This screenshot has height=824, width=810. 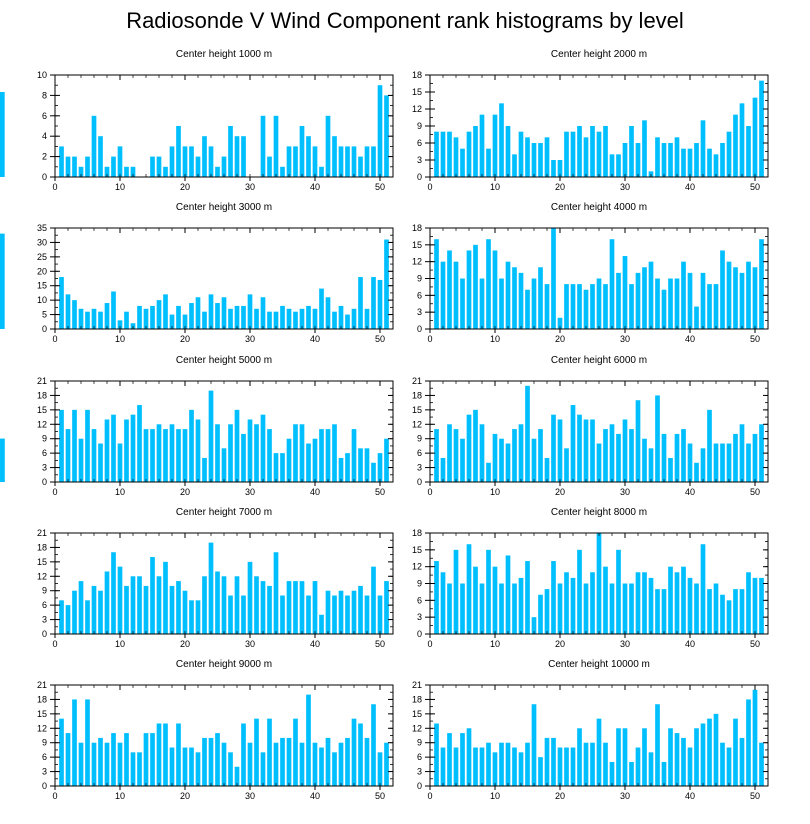 I want to click on y-tick-label: 9, so click(x=419, y=743).